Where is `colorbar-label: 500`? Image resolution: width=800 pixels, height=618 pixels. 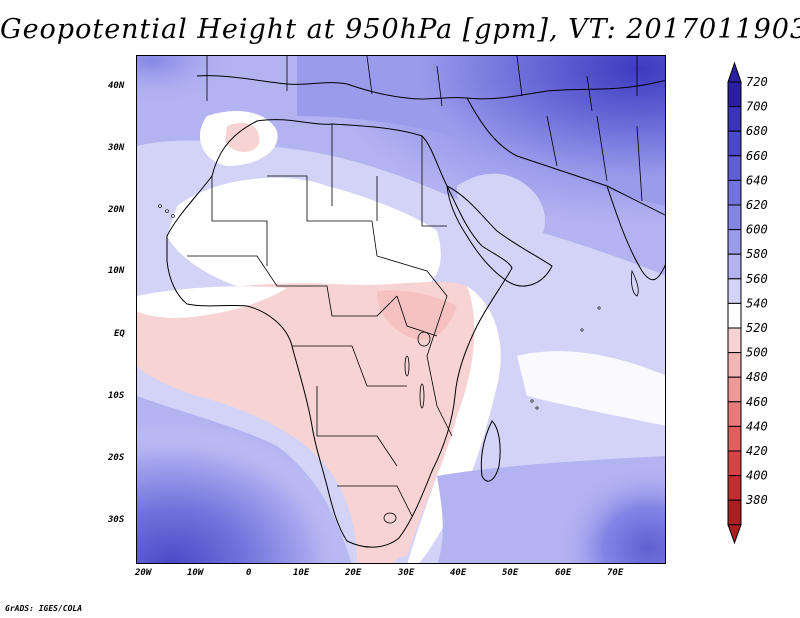
colorbar-label: 500 is located at coordinates (757, 353).